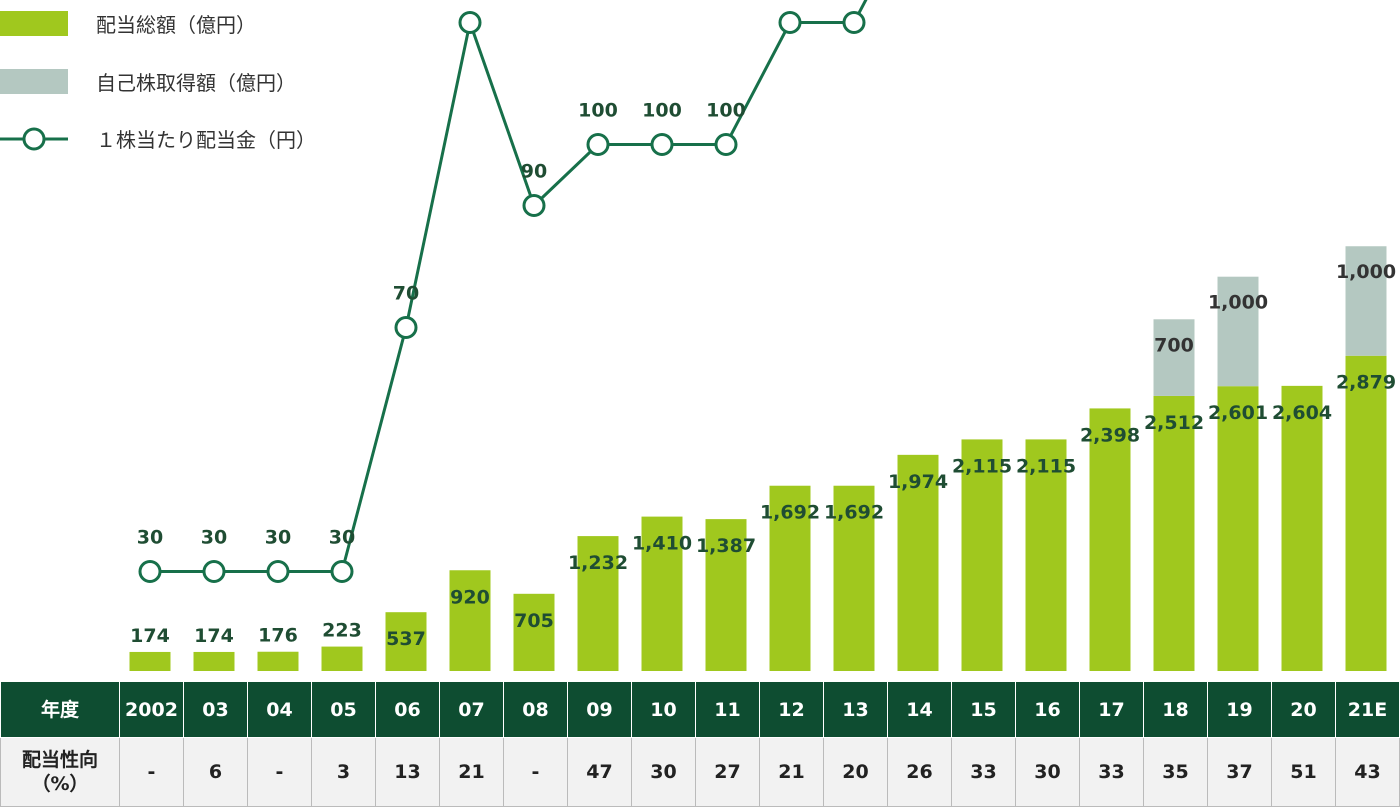  Describe the element at coordinates (1046, 466) in the screenshot. I see `dividend-total-label-16: 2,115` at that location.